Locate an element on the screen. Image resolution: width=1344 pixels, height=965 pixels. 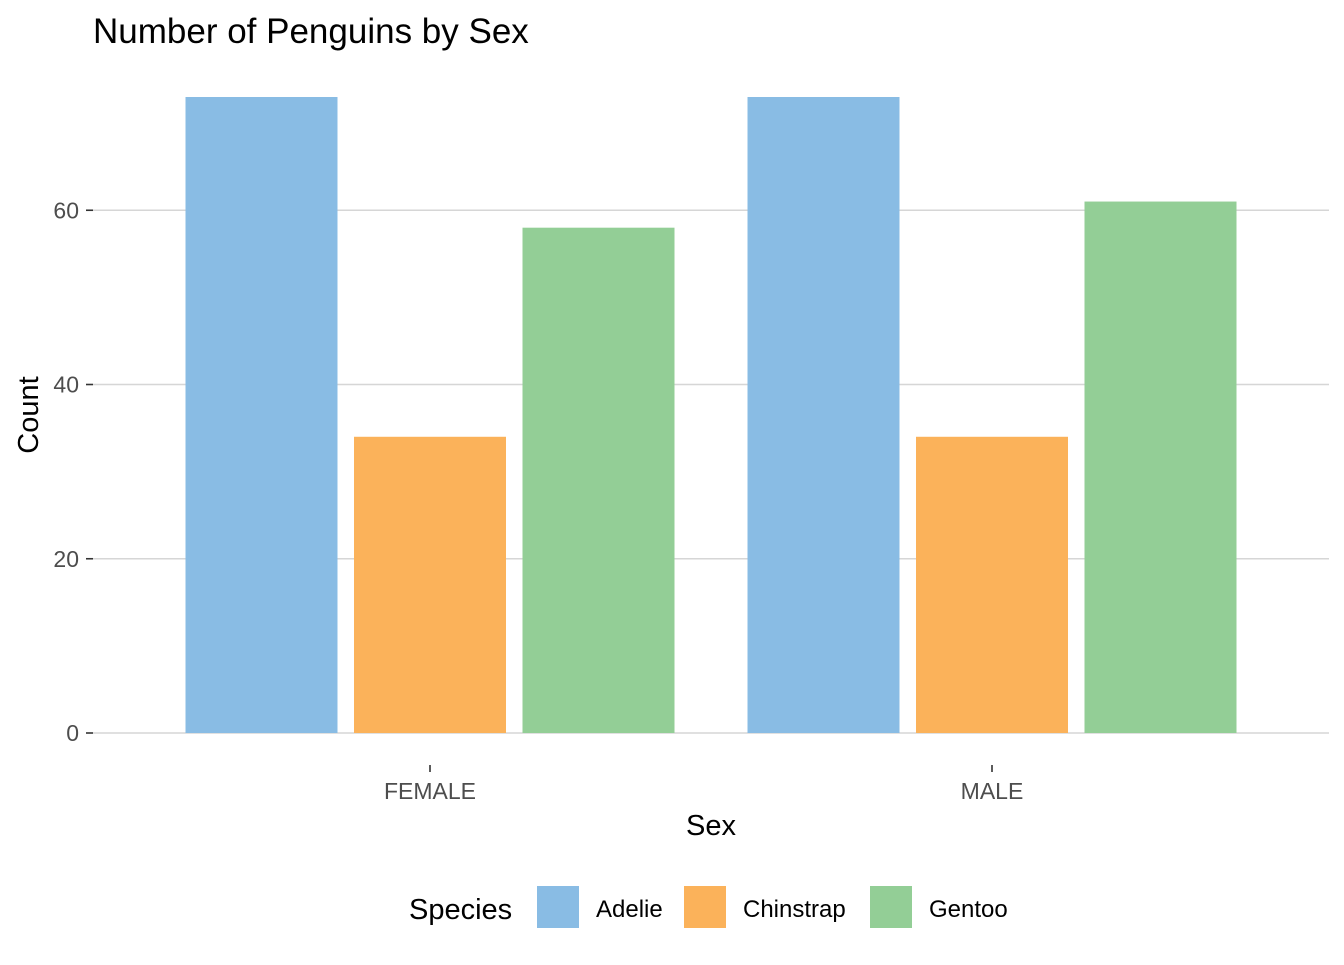
x-tick-label-male: MALE is located at coordinates (992, 791).